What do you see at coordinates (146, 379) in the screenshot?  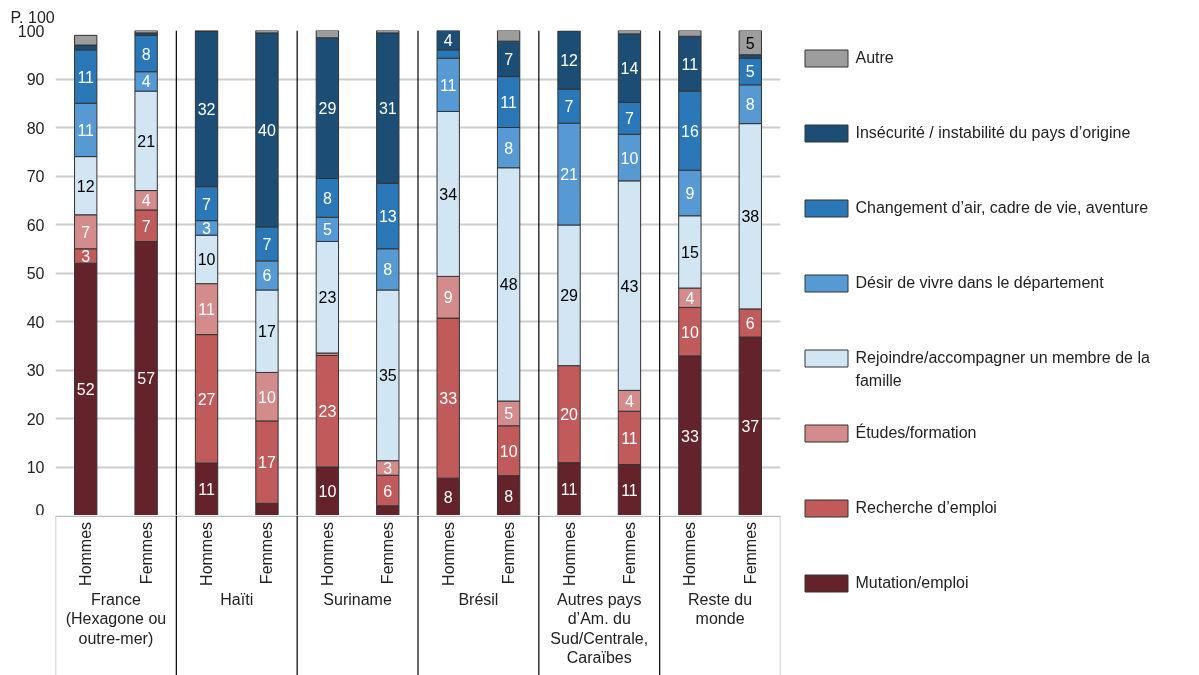 I see `data-label: 57` at bounding box center [146, 379].